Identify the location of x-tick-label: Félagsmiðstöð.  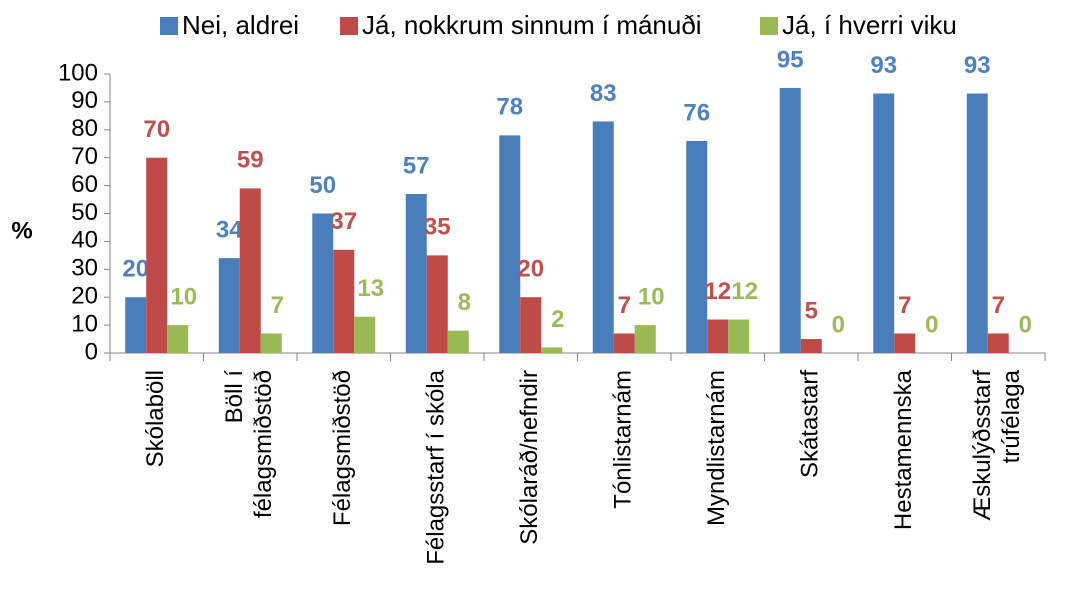
(342, 448).